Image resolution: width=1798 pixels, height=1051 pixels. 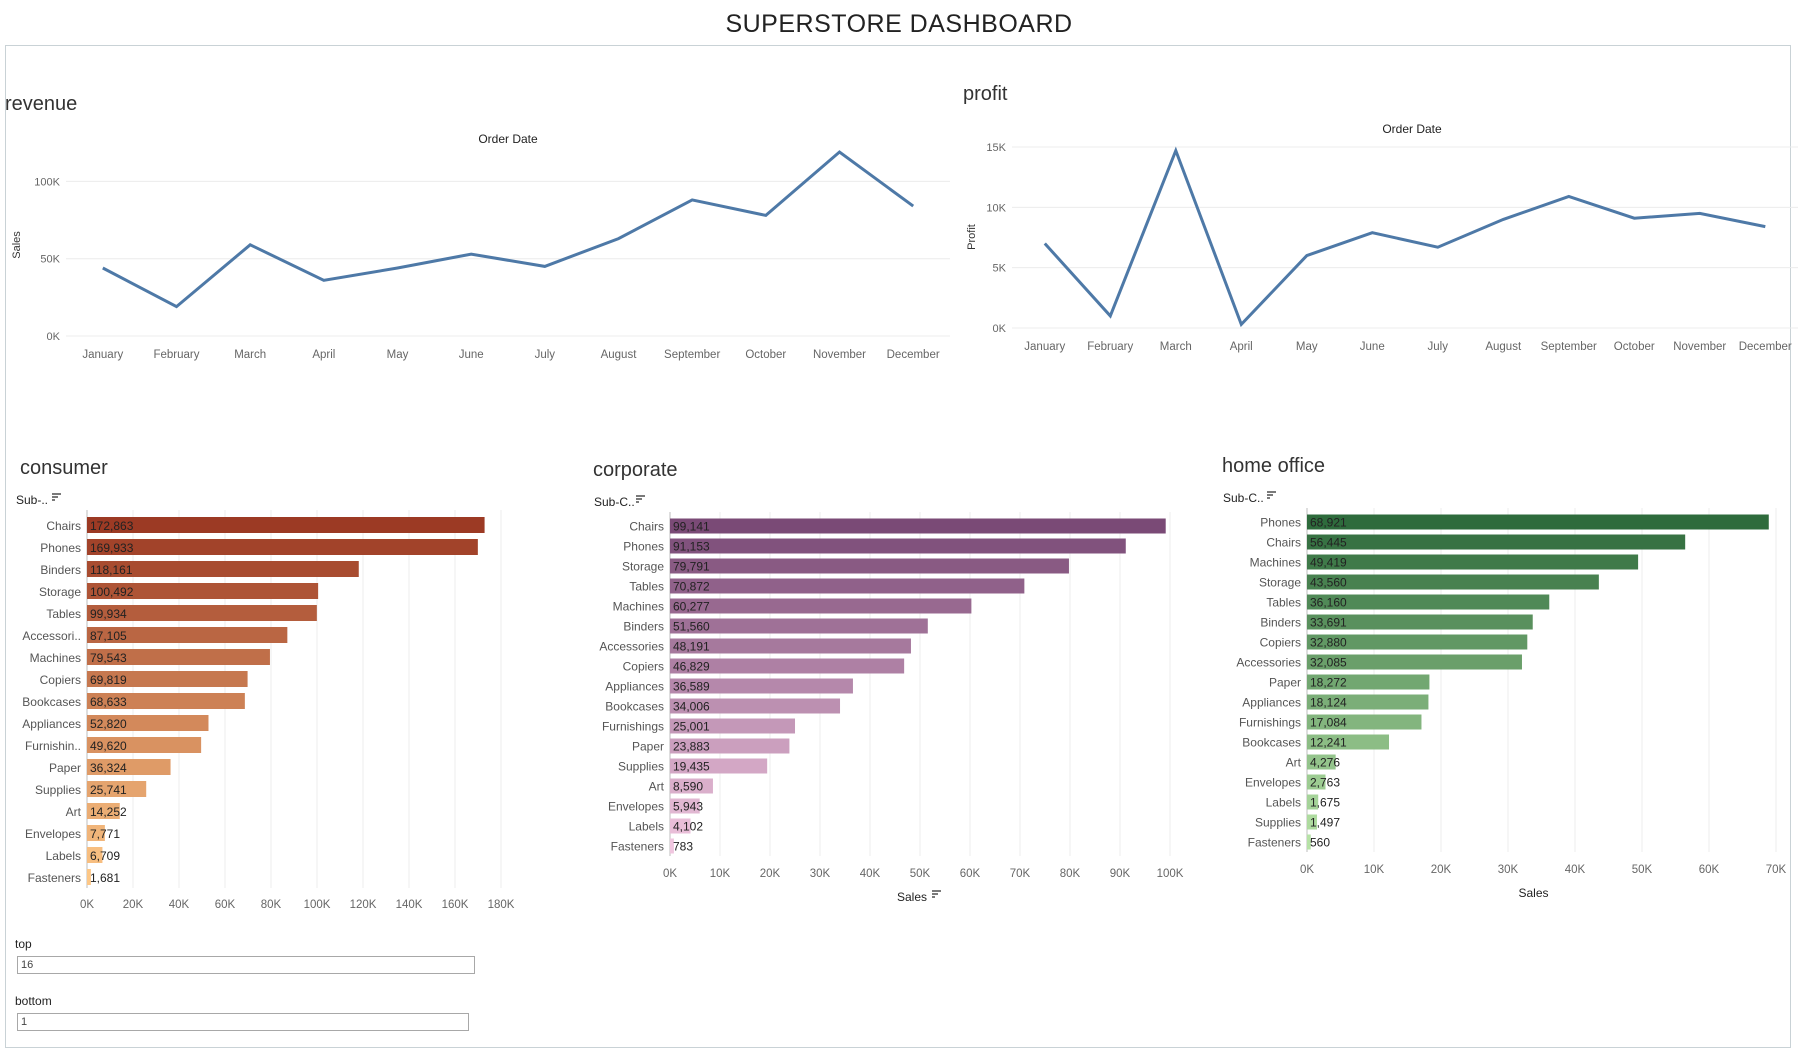 What do you see at coordinates (1275, 563) in the screenshot?
I see `home_office-category-label: Machines` at bounding box center [1275, 563].